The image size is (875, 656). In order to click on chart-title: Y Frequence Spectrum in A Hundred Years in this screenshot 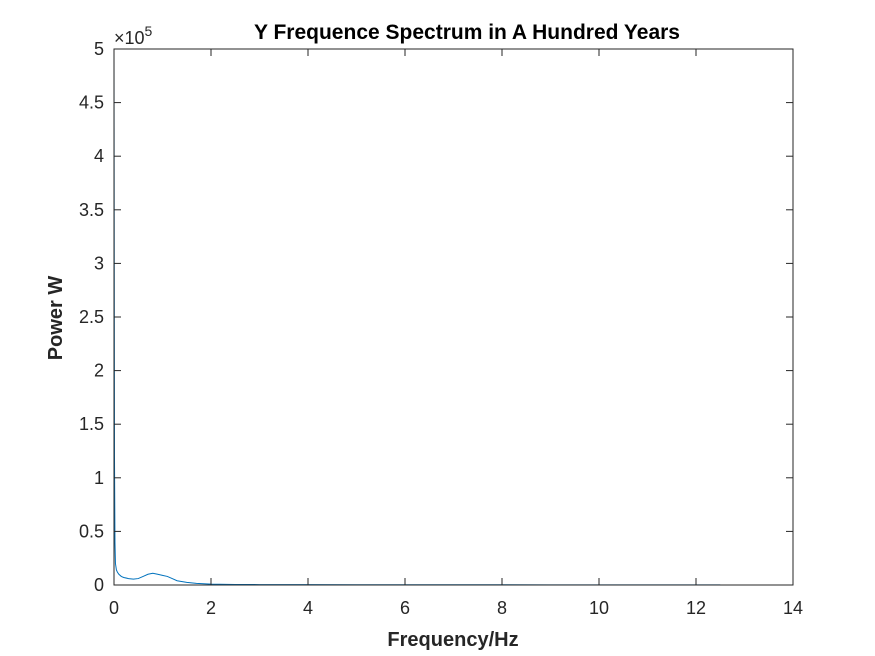, I will do `click(467, 32)`.